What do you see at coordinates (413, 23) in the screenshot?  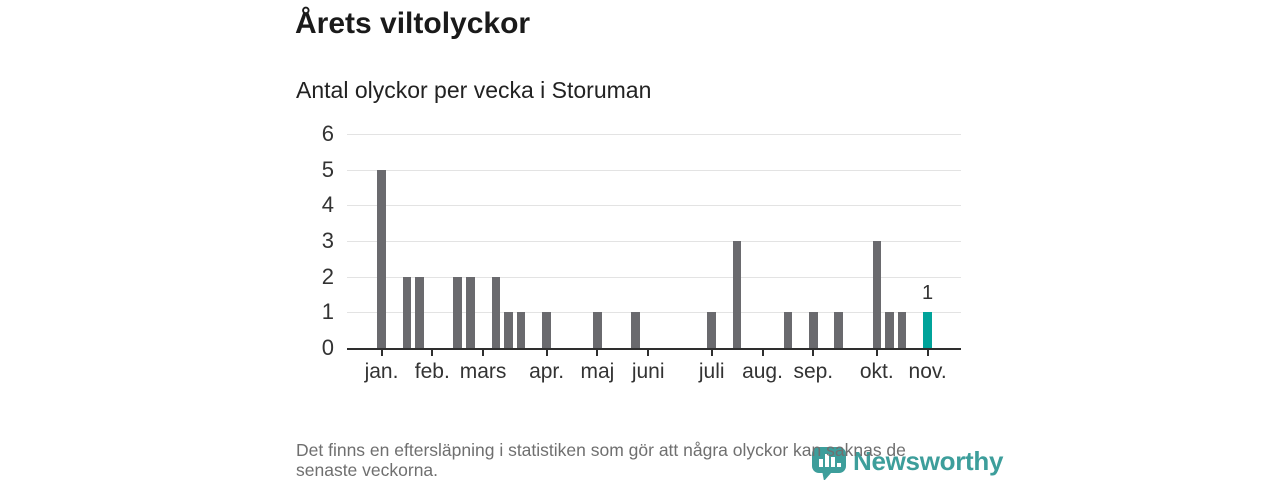 I see `chart-title: Årets viltolyckor` at bounding box center [413, 23].